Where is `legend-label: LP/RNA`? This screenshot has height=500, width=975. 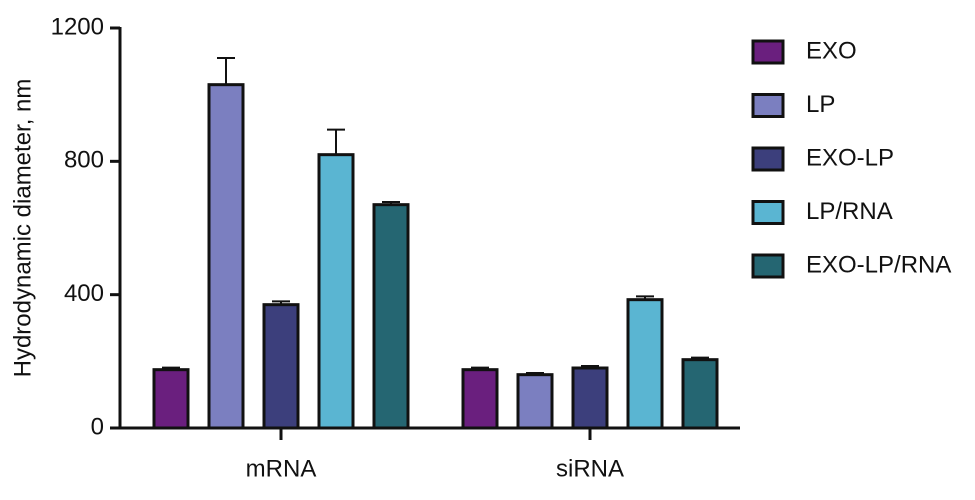
legend-label: LP/RNA is located at coordinates (849, 211).